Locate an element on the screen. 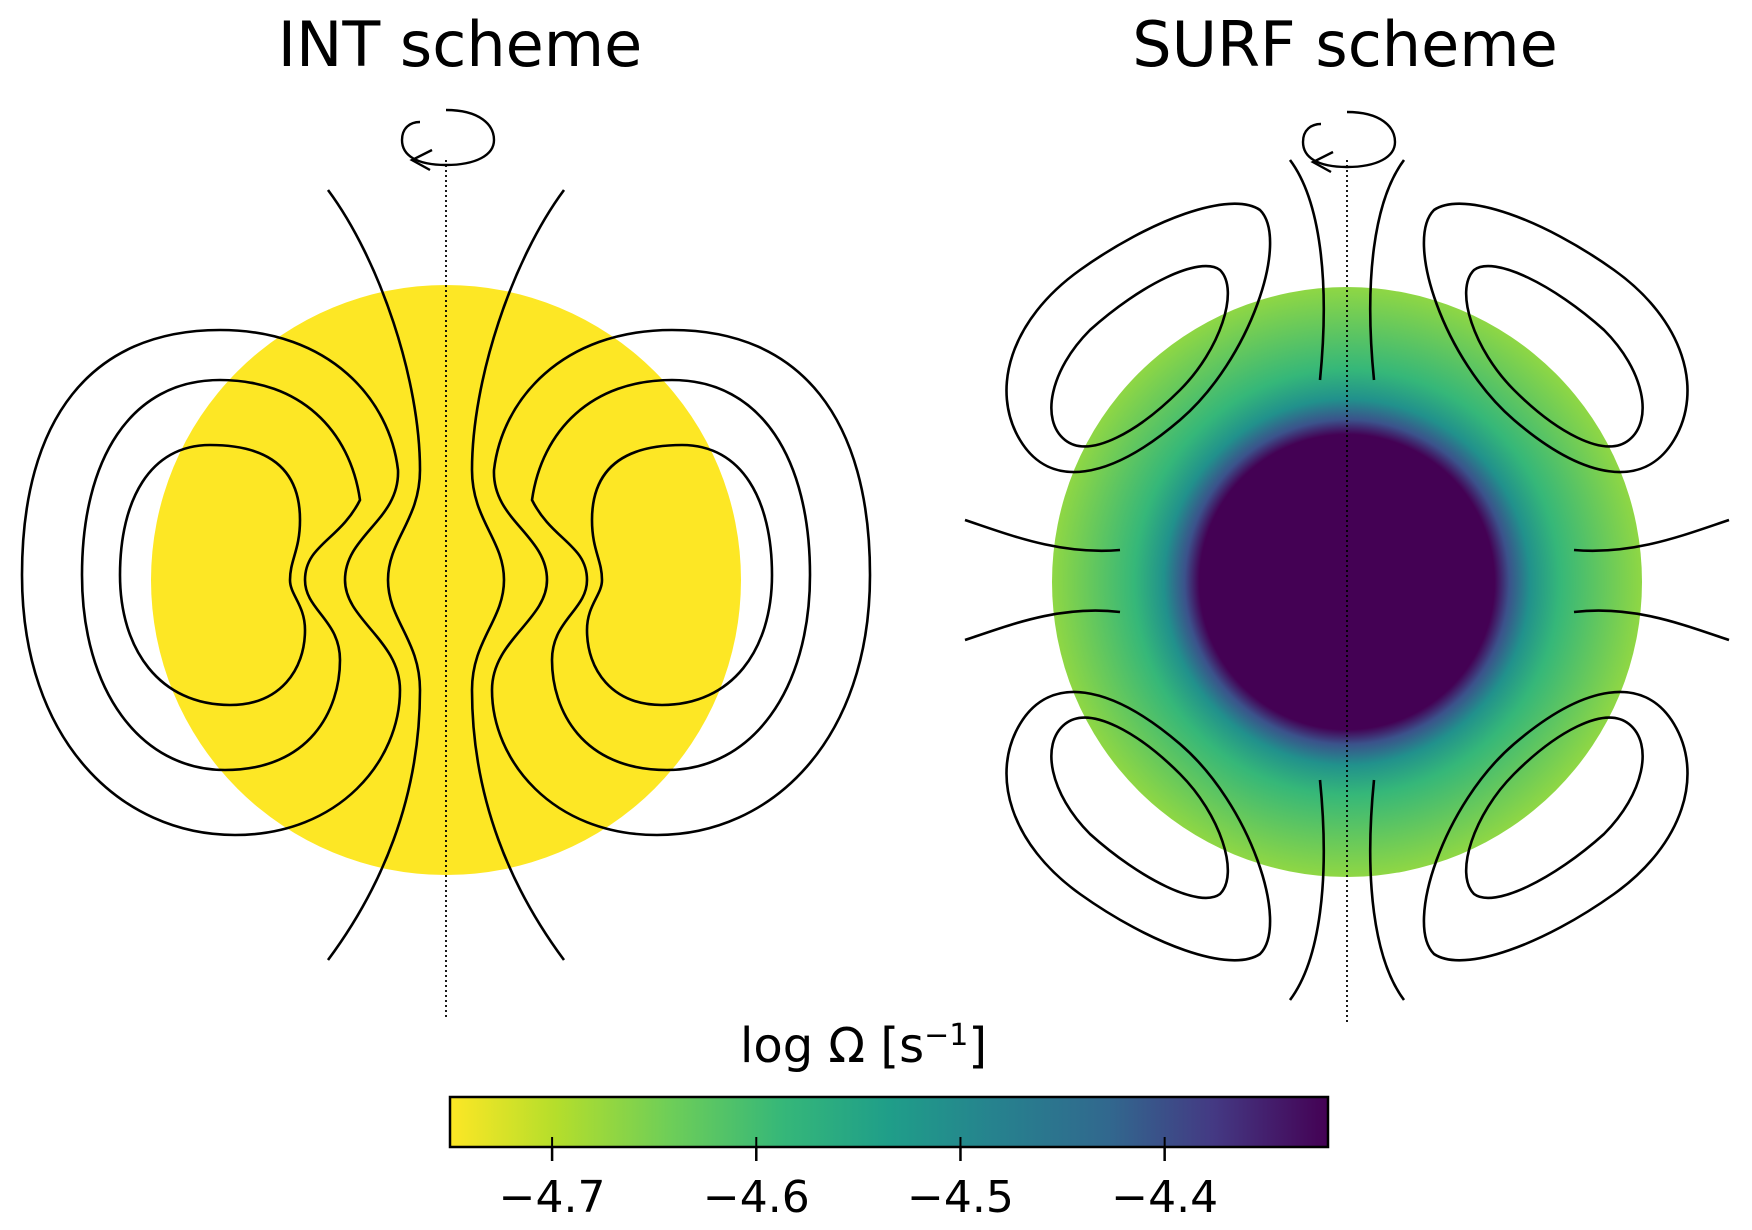 The image size is (1752, 1230). colorbar-ticks is located at coordinates (858, 1149).